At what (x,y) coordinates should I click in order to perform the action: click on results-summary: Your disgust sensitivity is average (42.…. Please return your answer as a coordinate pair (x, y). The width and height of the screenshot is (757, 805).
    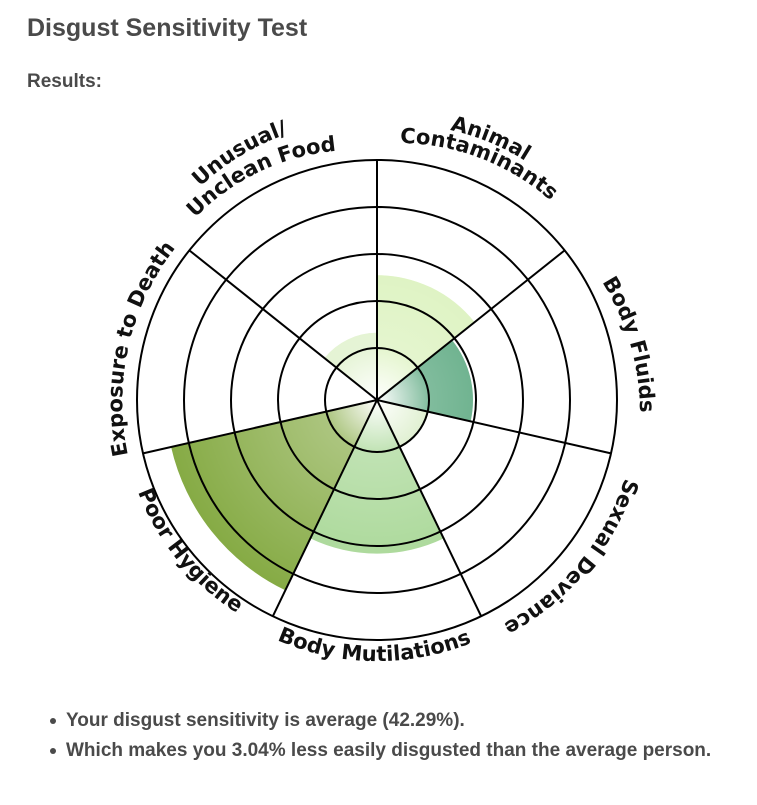
    Looking at the image, I should click on (388, 736).